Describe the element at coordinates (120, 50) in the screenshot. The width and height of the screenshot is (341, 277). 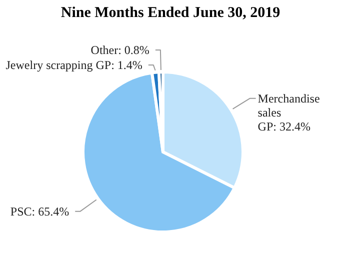
I see `slice-label: Other: 0.8%` at that location.